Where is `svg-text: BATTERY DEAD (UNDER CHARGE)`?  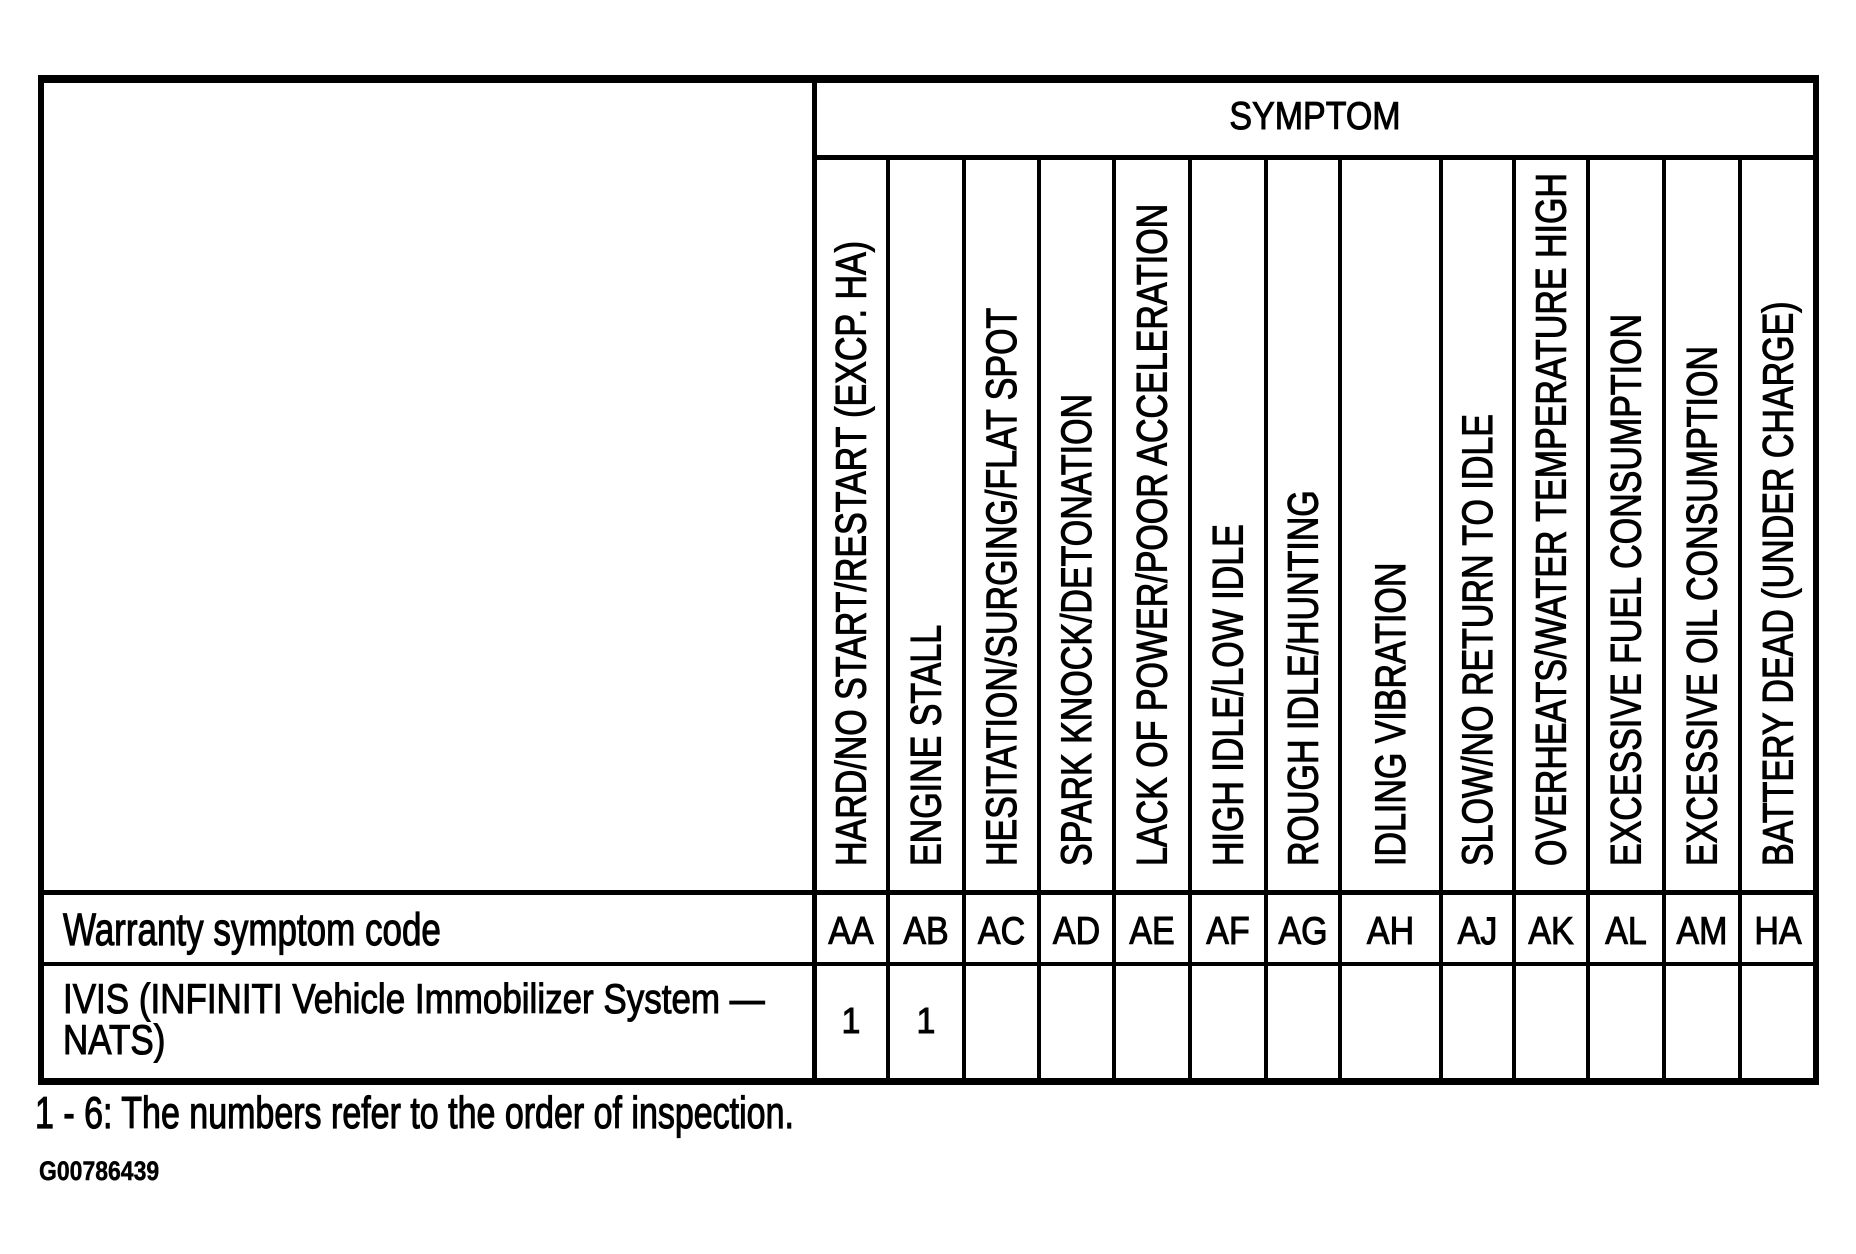
svg-text: BATTERY DEAD (UNDER CHARGE) is located at coordinates (1778, 583).